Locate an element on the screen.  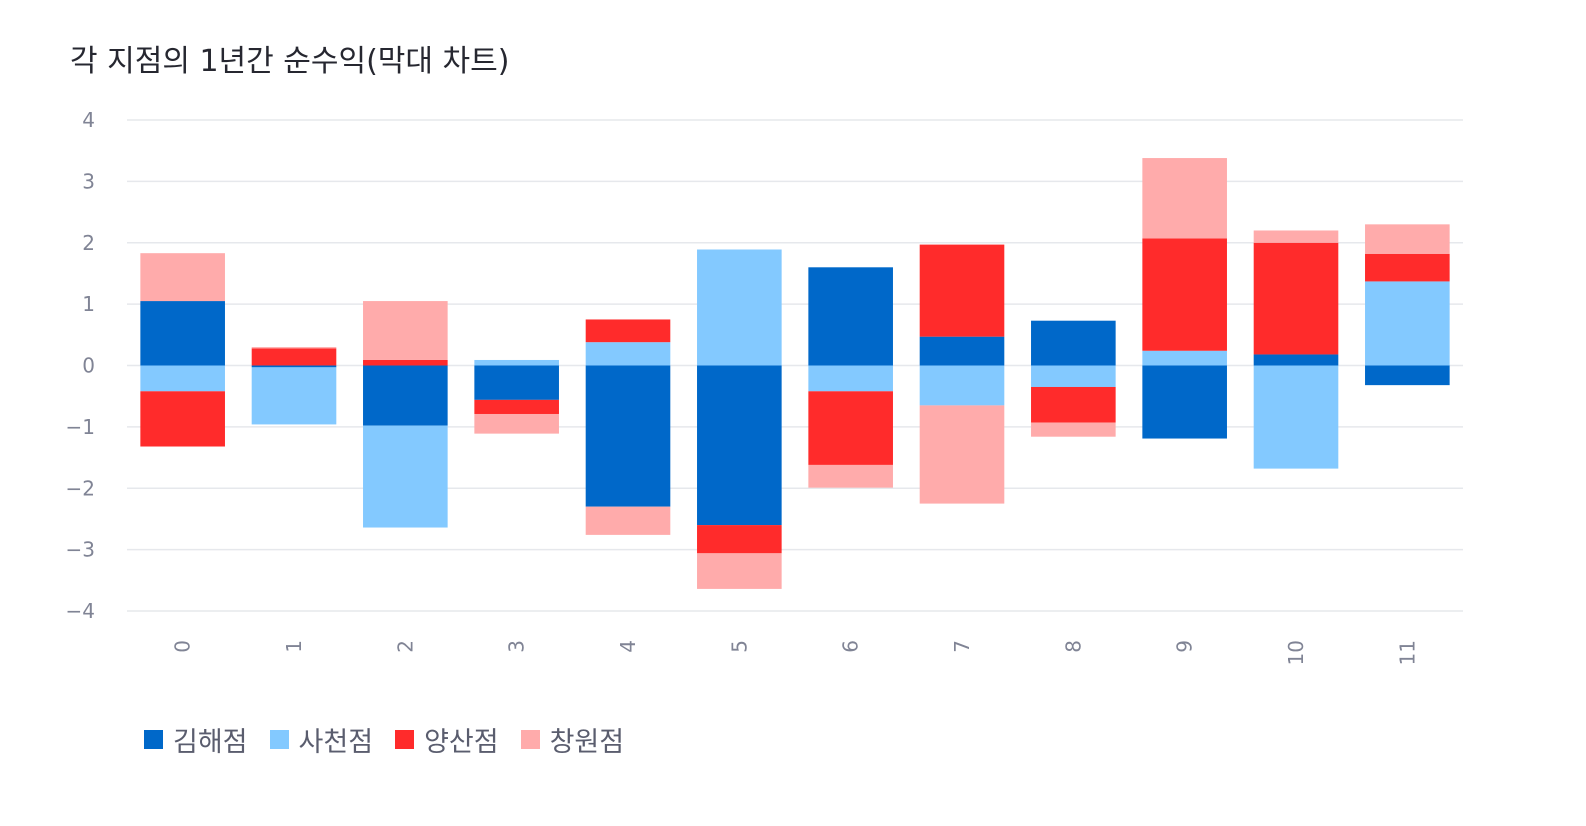
y-tick-label: 0 is located at coordinates (88, 366).